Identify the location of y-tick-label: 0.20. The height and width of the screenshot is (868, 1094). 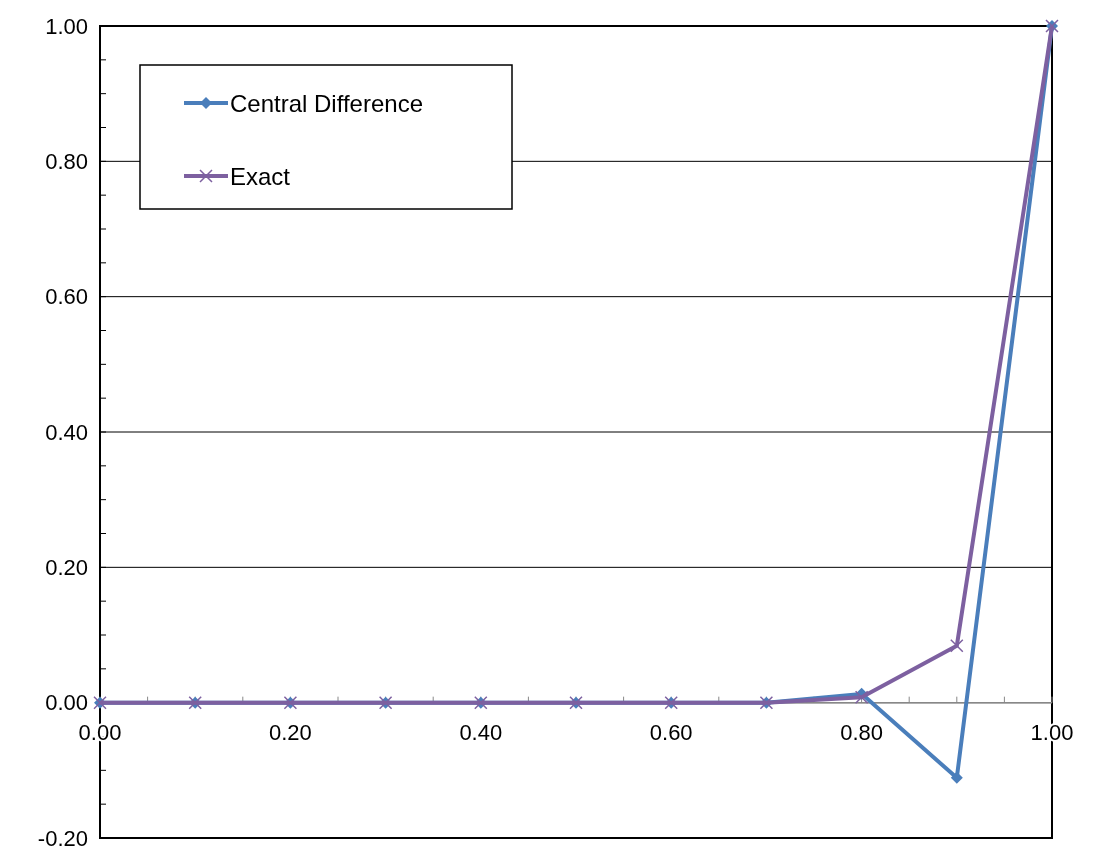
(66, 567).